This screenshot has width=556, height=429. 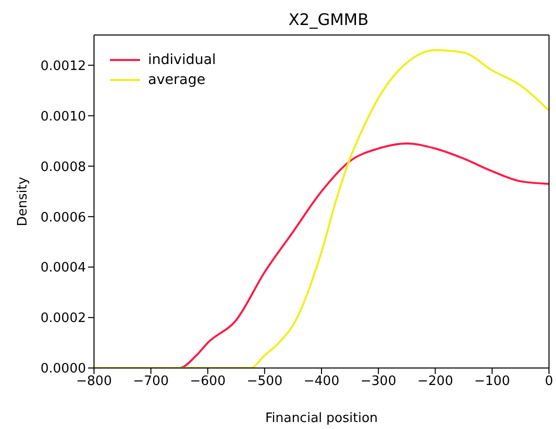 What do you see at coordinates (328, 19) in the screenshot?
I see `chart-title: X2_GMMB` at bounding box center [328, 19].